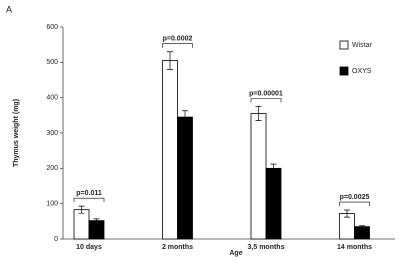 This screenshot has height=266, width=400. Describe the element at coordinates (266, 247) in the screenshot. I see `x-tick-label: 3,5 months` at that location.